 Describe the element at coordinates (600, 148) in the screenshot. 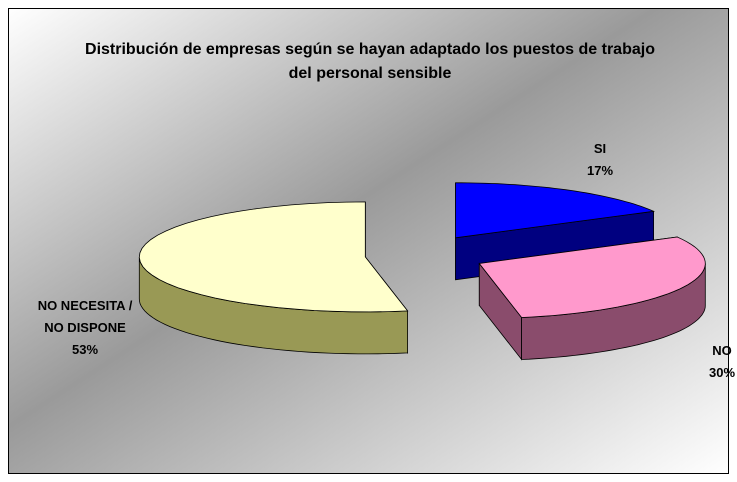

I see `category-label: SI` at that location.